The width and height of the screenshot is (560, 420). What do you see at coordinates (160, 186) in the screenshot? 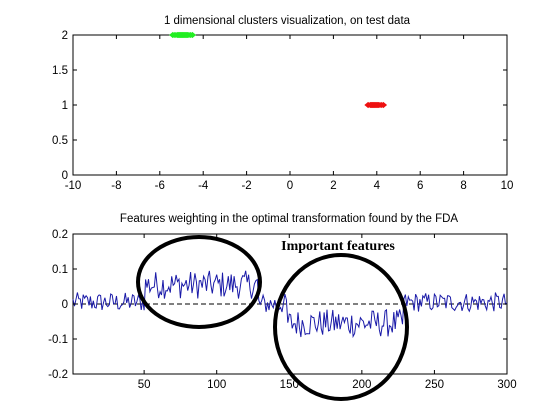
I see `x-tick-label: -6` at bounding box center [160, 186].